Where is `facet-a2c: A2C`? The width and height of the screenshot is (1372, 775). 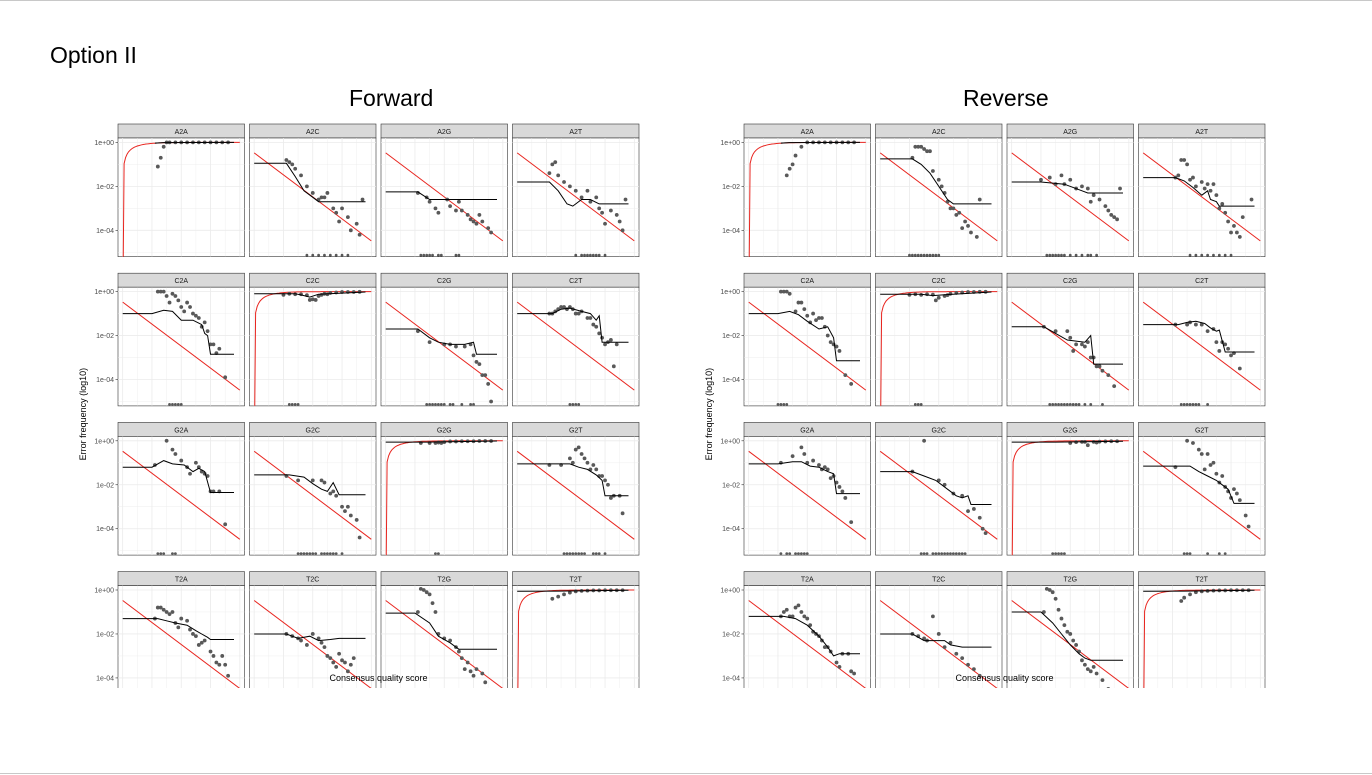 facet-a2c: A2C is located at coordinates (939, 190).